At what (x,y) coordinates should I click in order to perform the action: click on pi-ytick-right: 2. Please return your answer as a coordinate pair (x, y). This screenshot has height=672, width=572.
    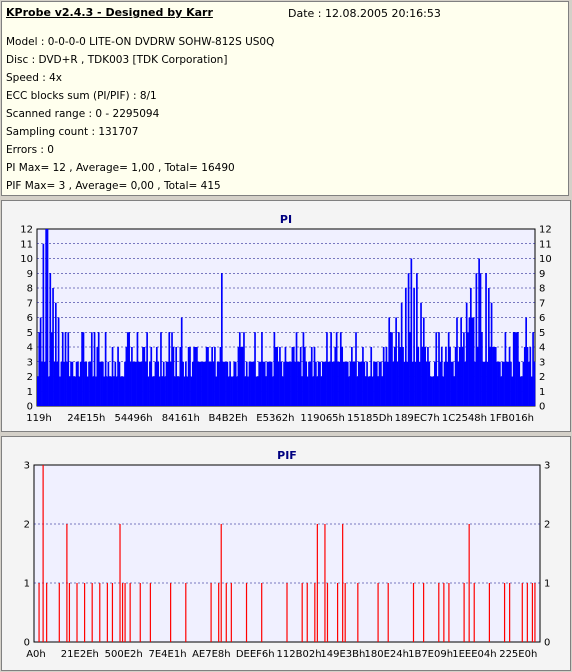
    Looking at the image, I should click on (542, 377).